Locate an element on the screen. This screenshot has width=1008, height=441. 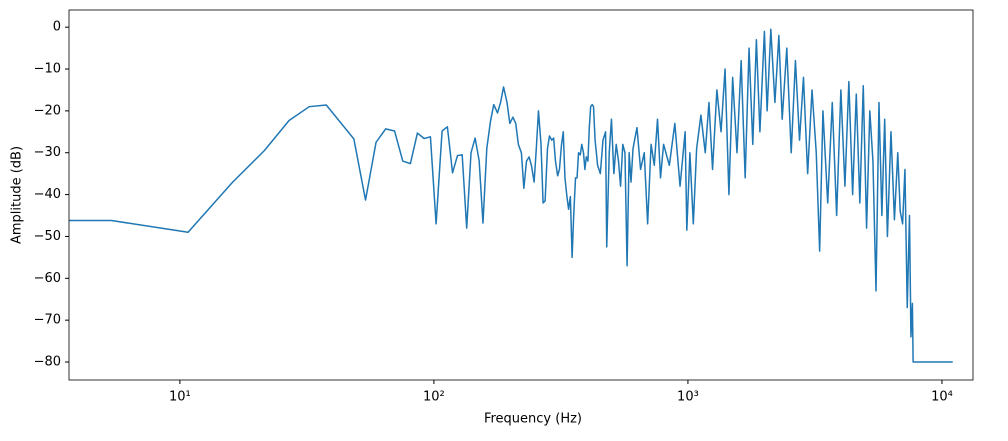
x-tick-label: 10³ is located at coordinates (688, 397).